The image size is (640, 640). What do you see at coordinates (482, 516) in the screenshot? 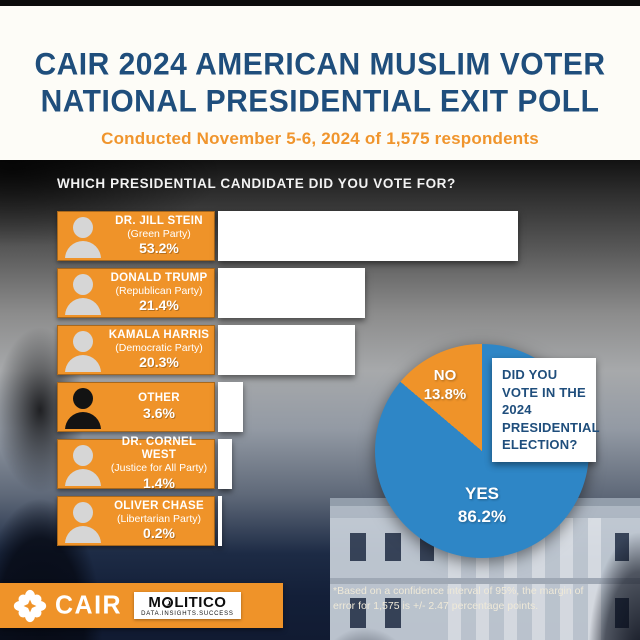
I see `pie-yes-value: 86.2%` at bounding box center [482, 516].